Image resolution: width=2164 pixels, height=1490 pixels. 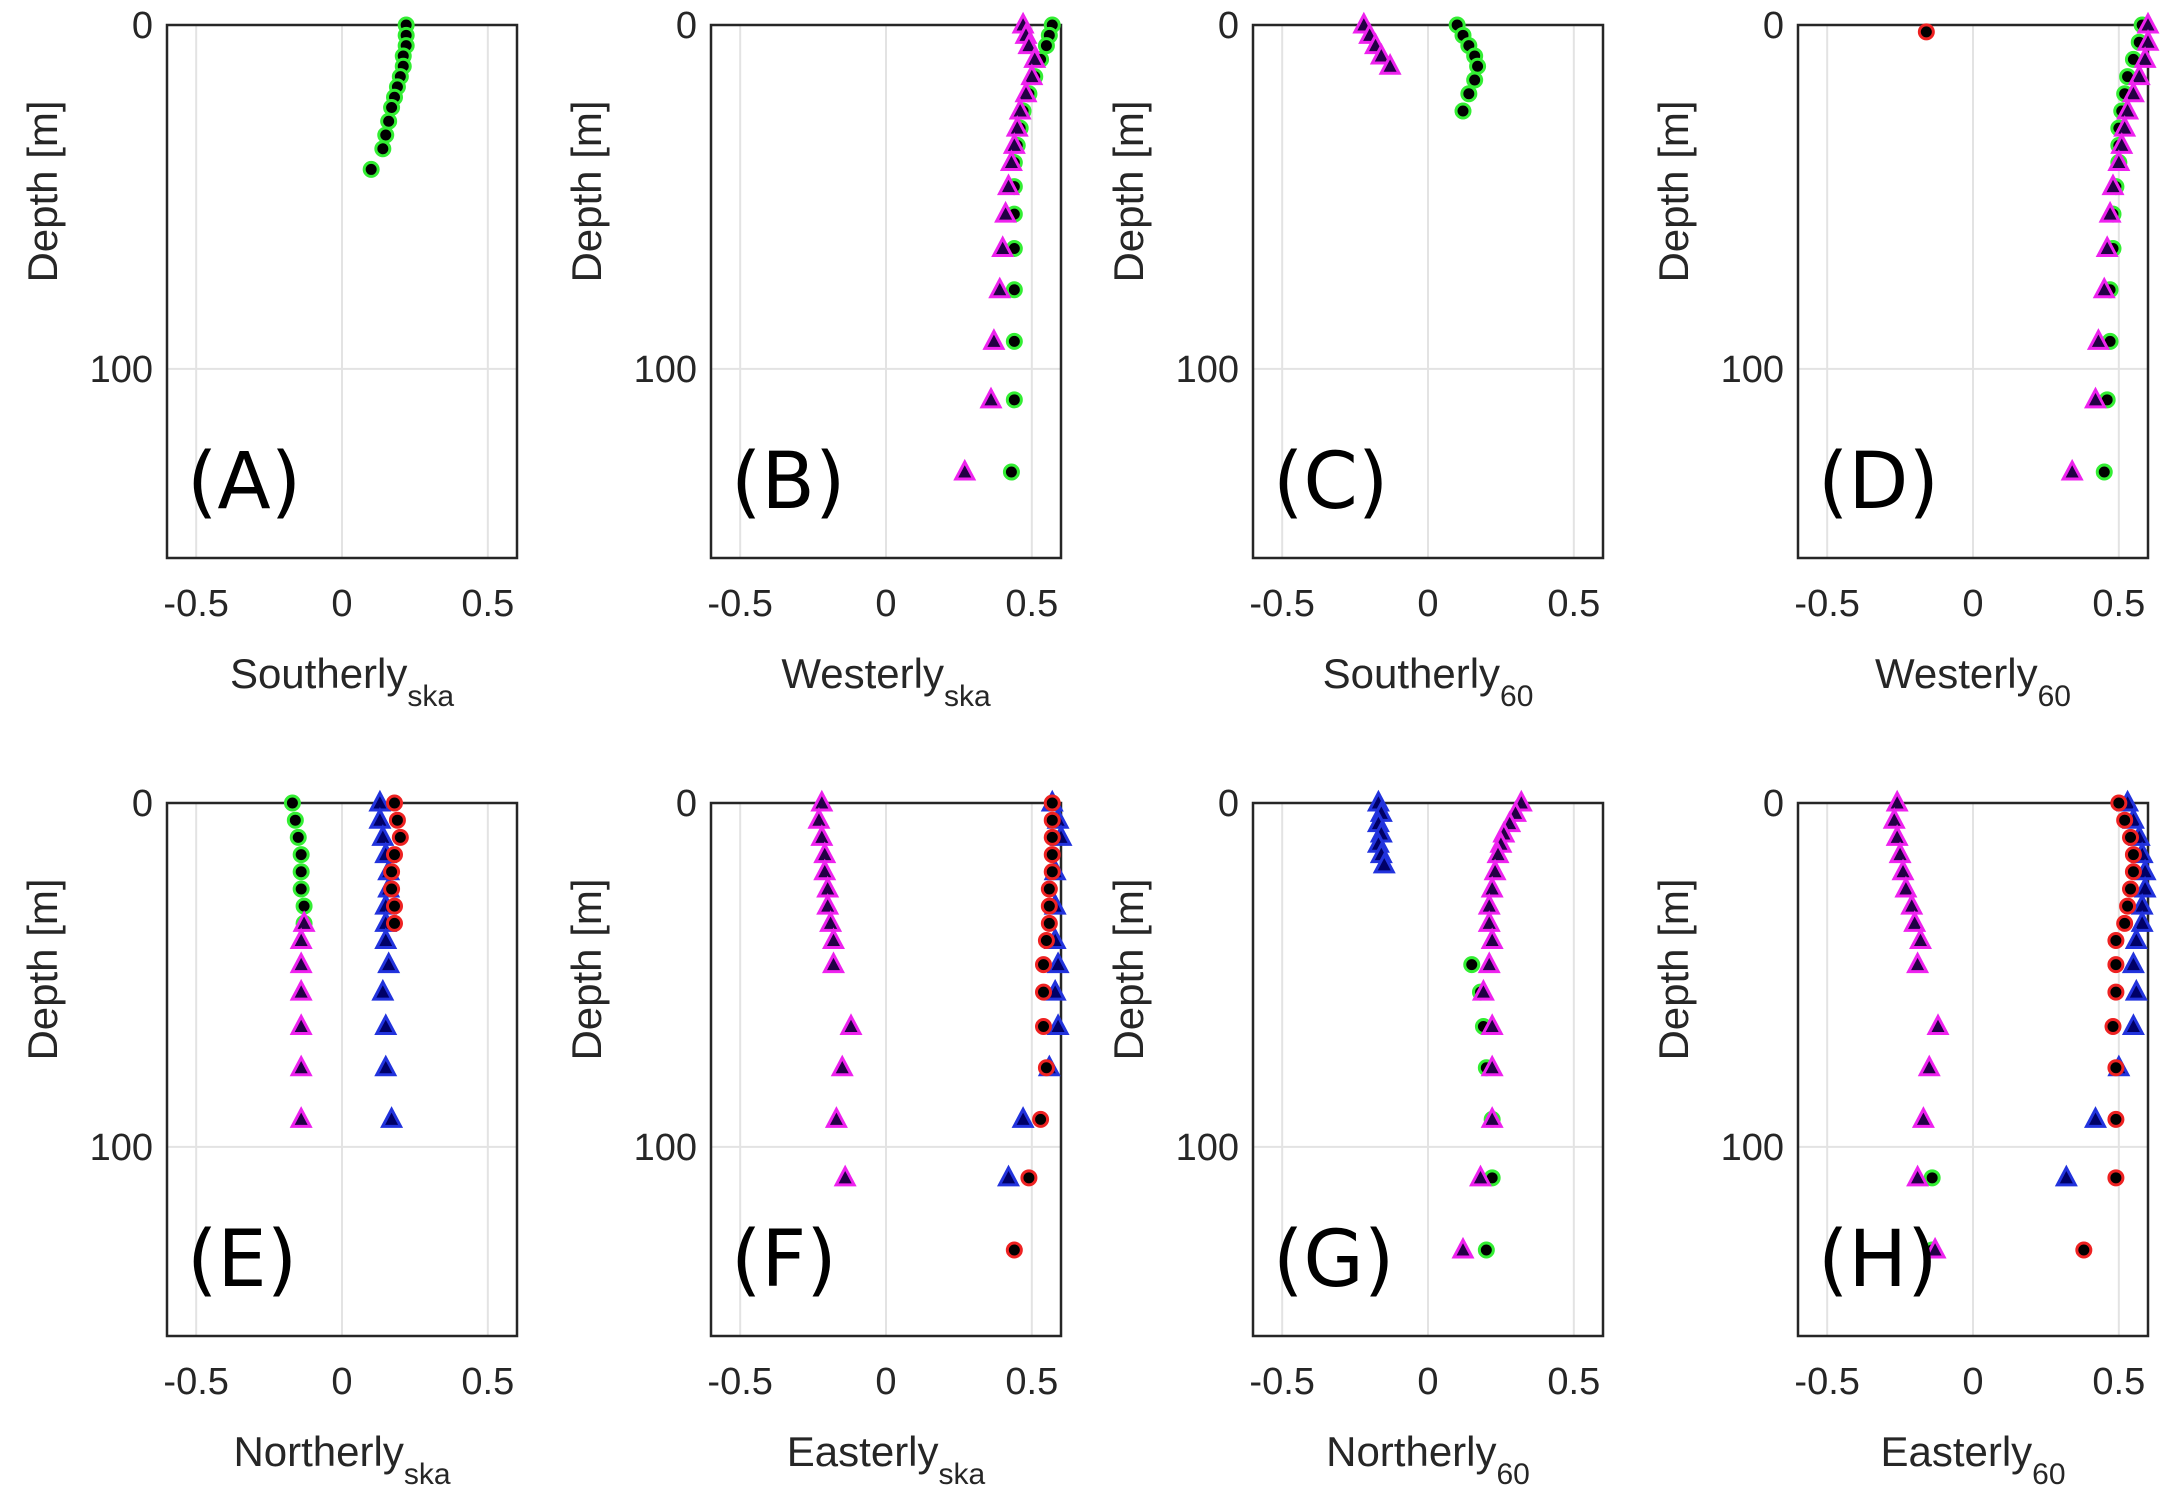 I want to click on x-axis-label-subscript: ska, so click(x=427, y=1474).